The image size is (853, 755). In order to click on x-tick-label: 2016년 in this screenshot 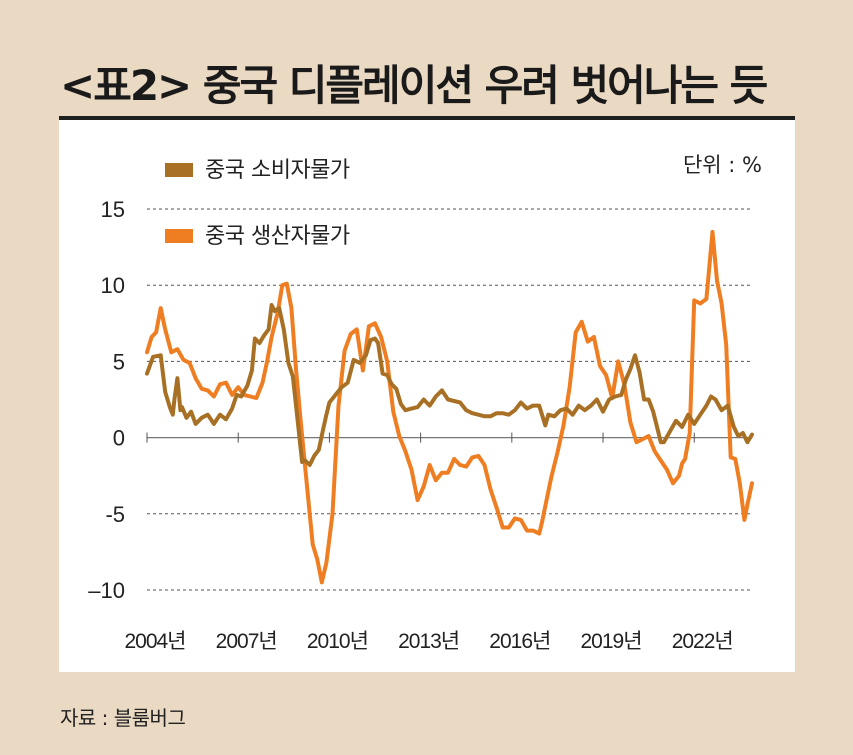, I will do `click(519, 641)`.